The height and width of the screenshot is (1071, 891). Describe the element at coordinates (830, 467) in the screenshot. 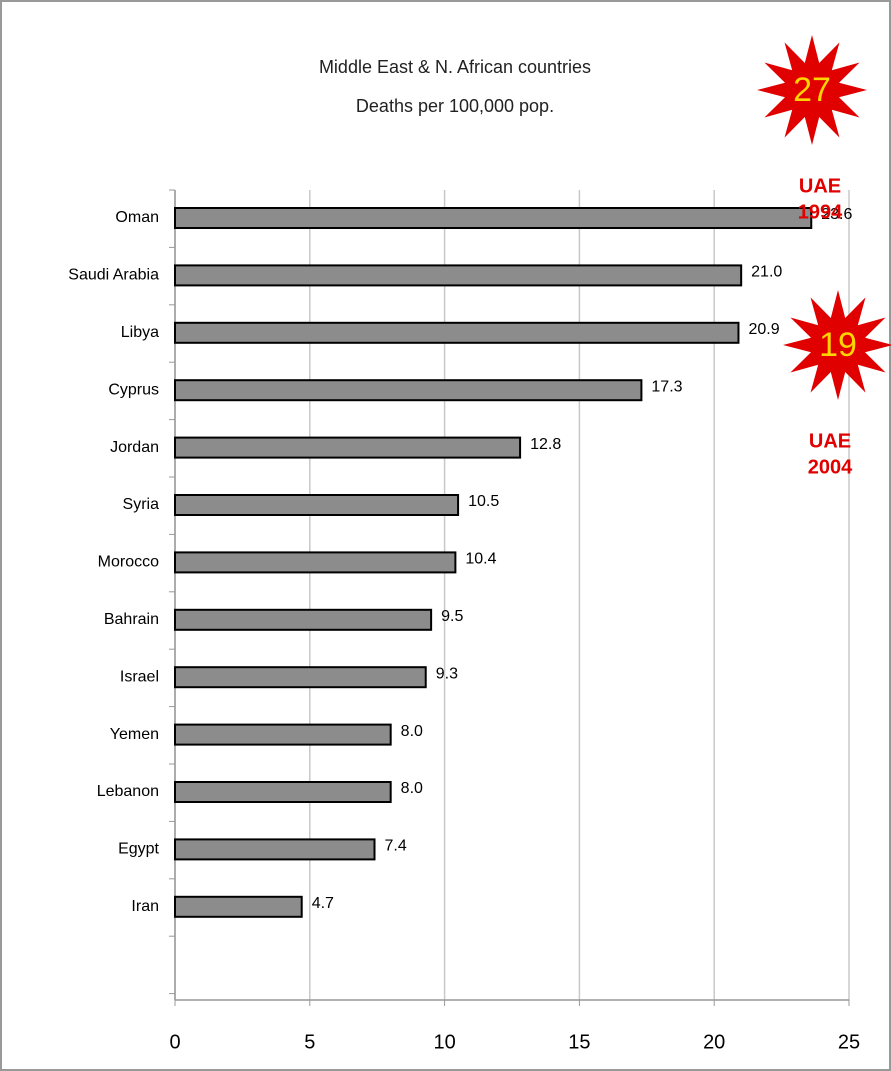

I see `annotation-label: 2004` at that location.